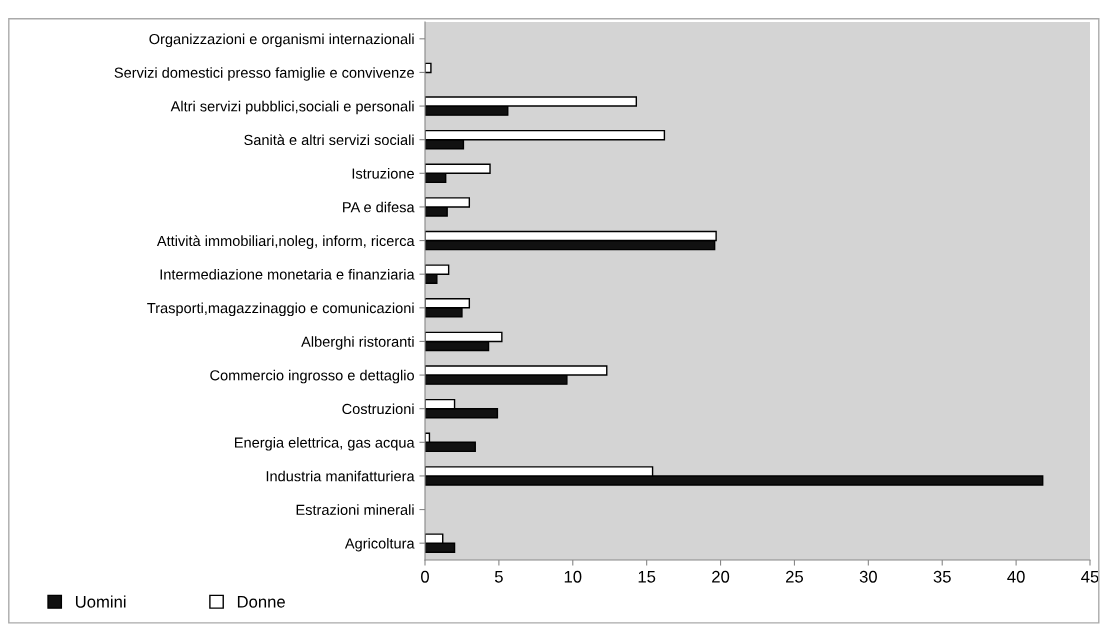 The width and height of the screenshot is (1101, 626). I want to click on y-tick-label: Servizi domestici presso famiglie e convivenze, so click(264, 74).